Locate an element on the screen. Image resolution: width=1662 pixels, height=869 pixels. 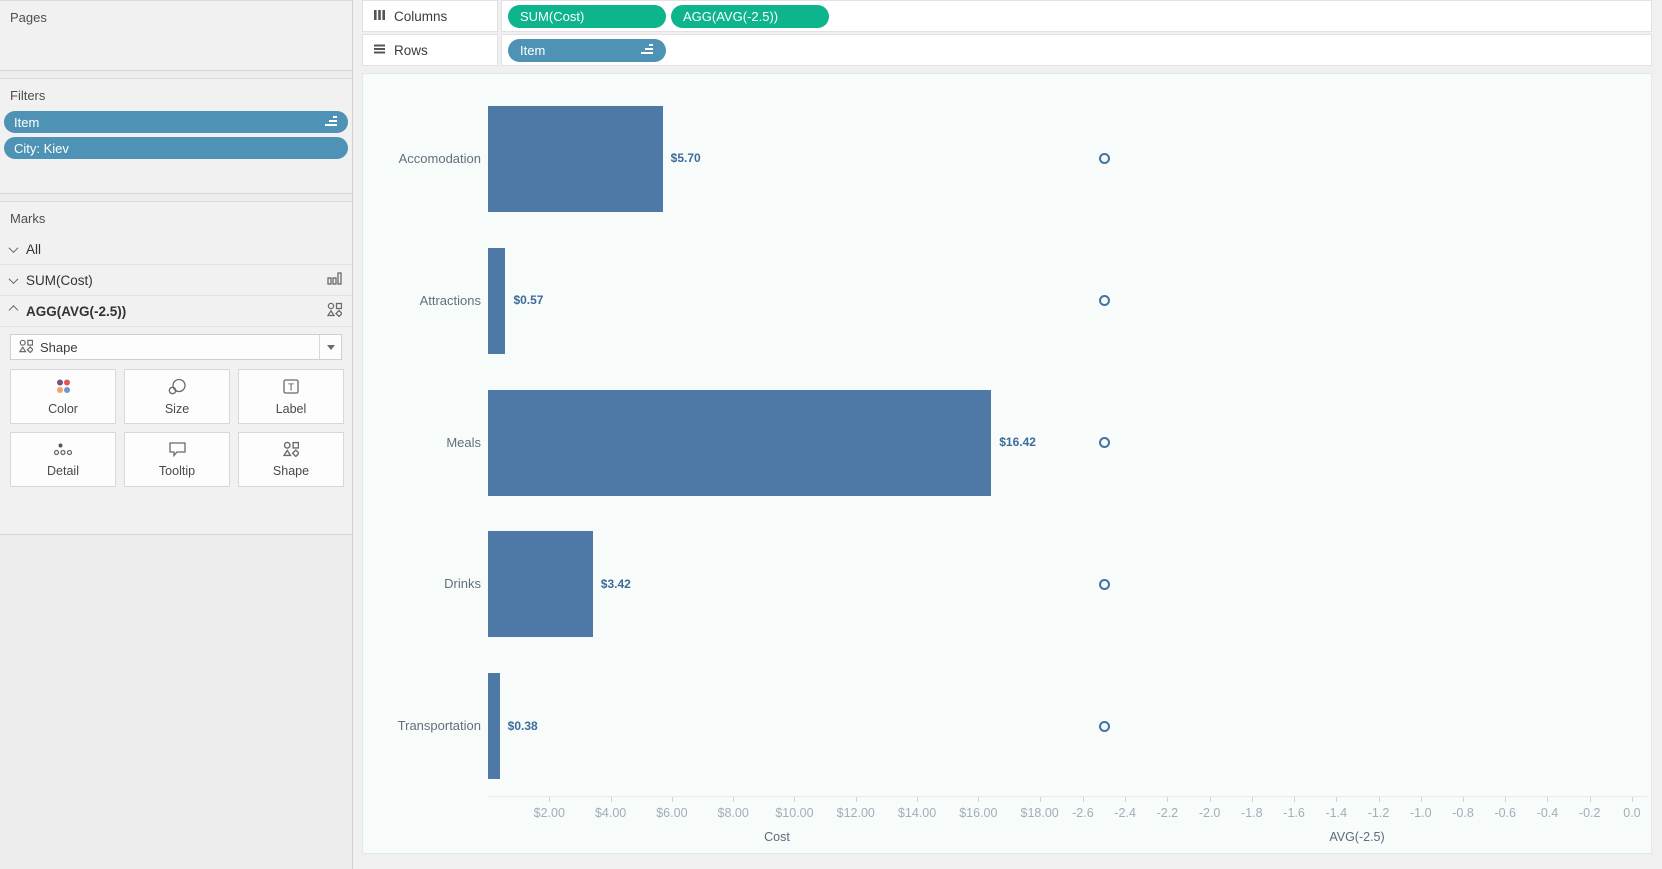
shape-dropdown: Shape is located at coordinates (176, 347).